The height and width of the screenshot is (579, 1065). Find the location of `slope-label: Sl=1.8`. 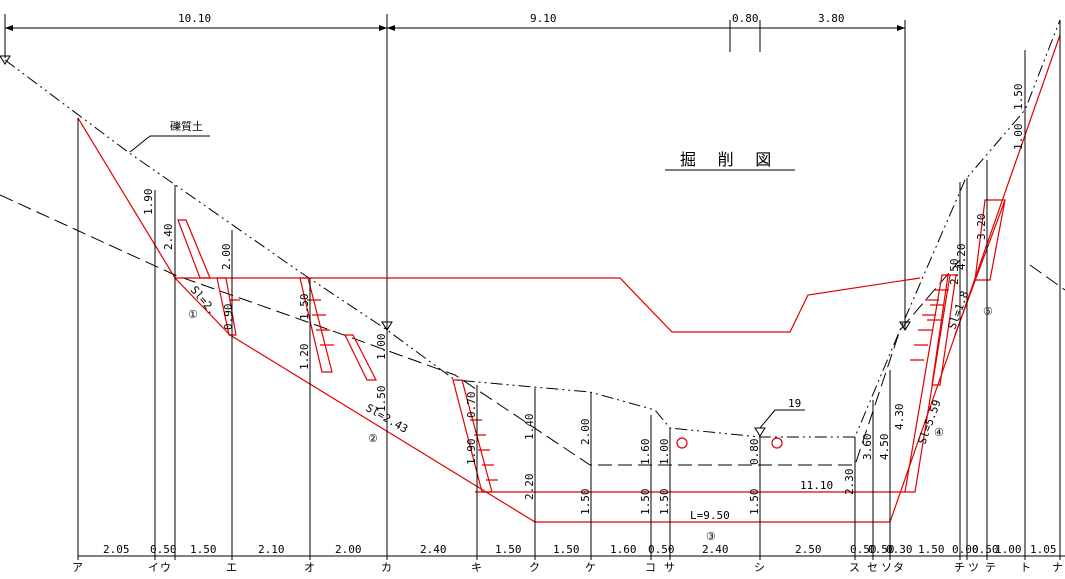

slope-label: Sl=1.8 is located at coordinates (959, 310).